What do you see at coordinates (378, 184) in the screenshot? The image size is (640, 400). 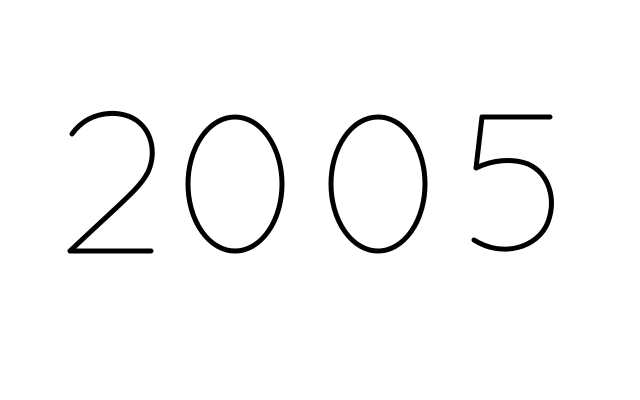 I see `digit-0-second` at bounding box center [378, 184].